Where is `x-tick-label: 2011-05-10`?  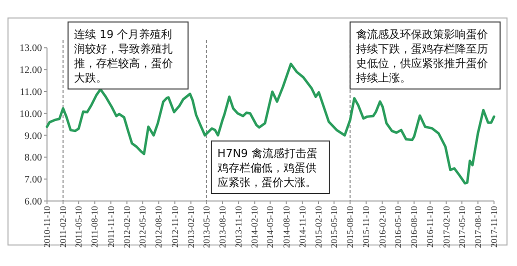
x-tick-label: 2011-05-10 is located at coordinates (79, 227).